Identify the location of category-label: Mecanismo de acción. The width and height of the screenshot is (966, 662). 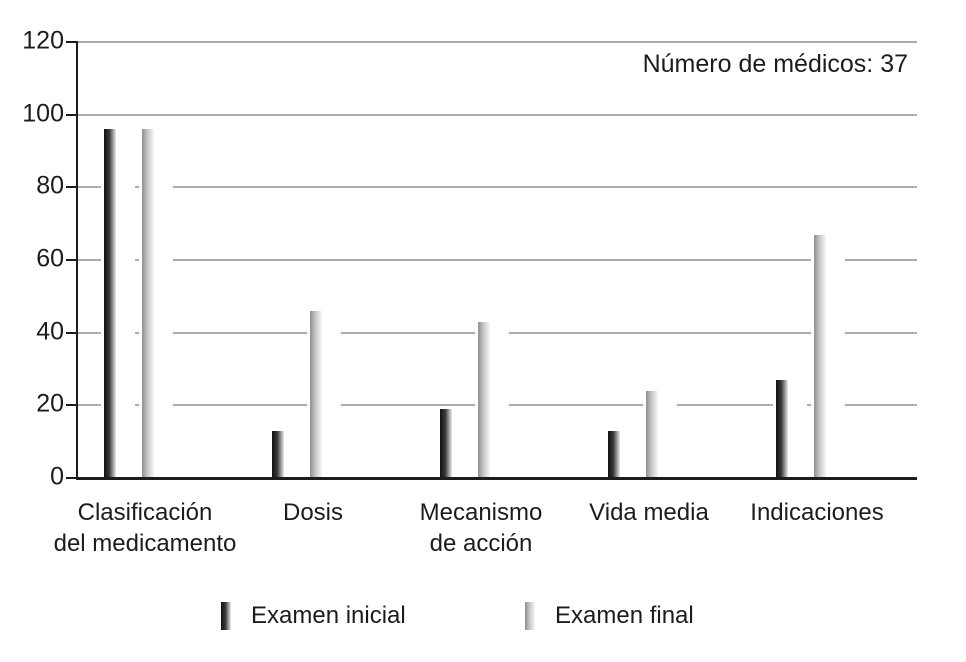
(481, 528).